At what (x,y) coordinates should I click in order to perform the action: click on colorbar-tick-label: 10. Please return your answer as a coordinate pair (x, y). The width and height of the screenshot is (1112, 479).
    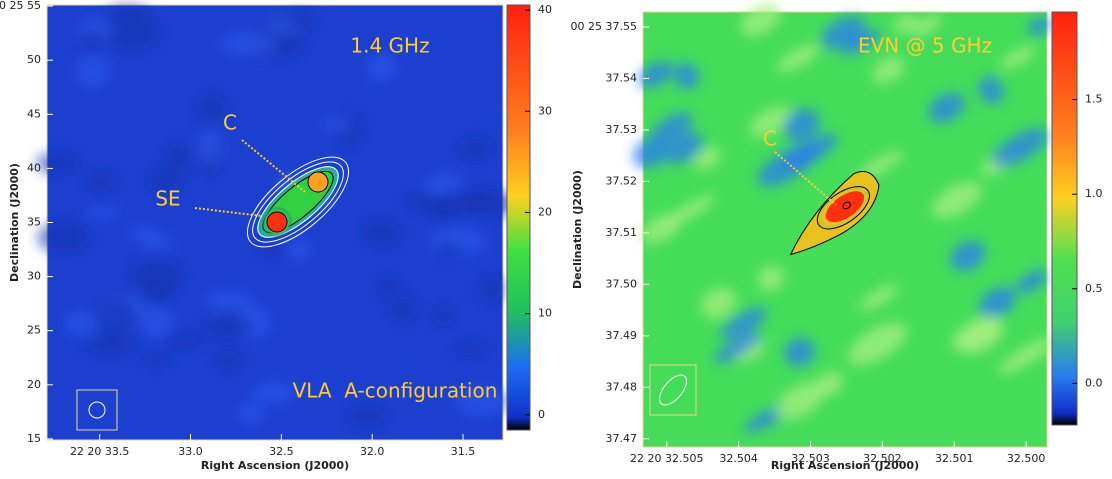
    Looking at the image, I should click on (545, 313).